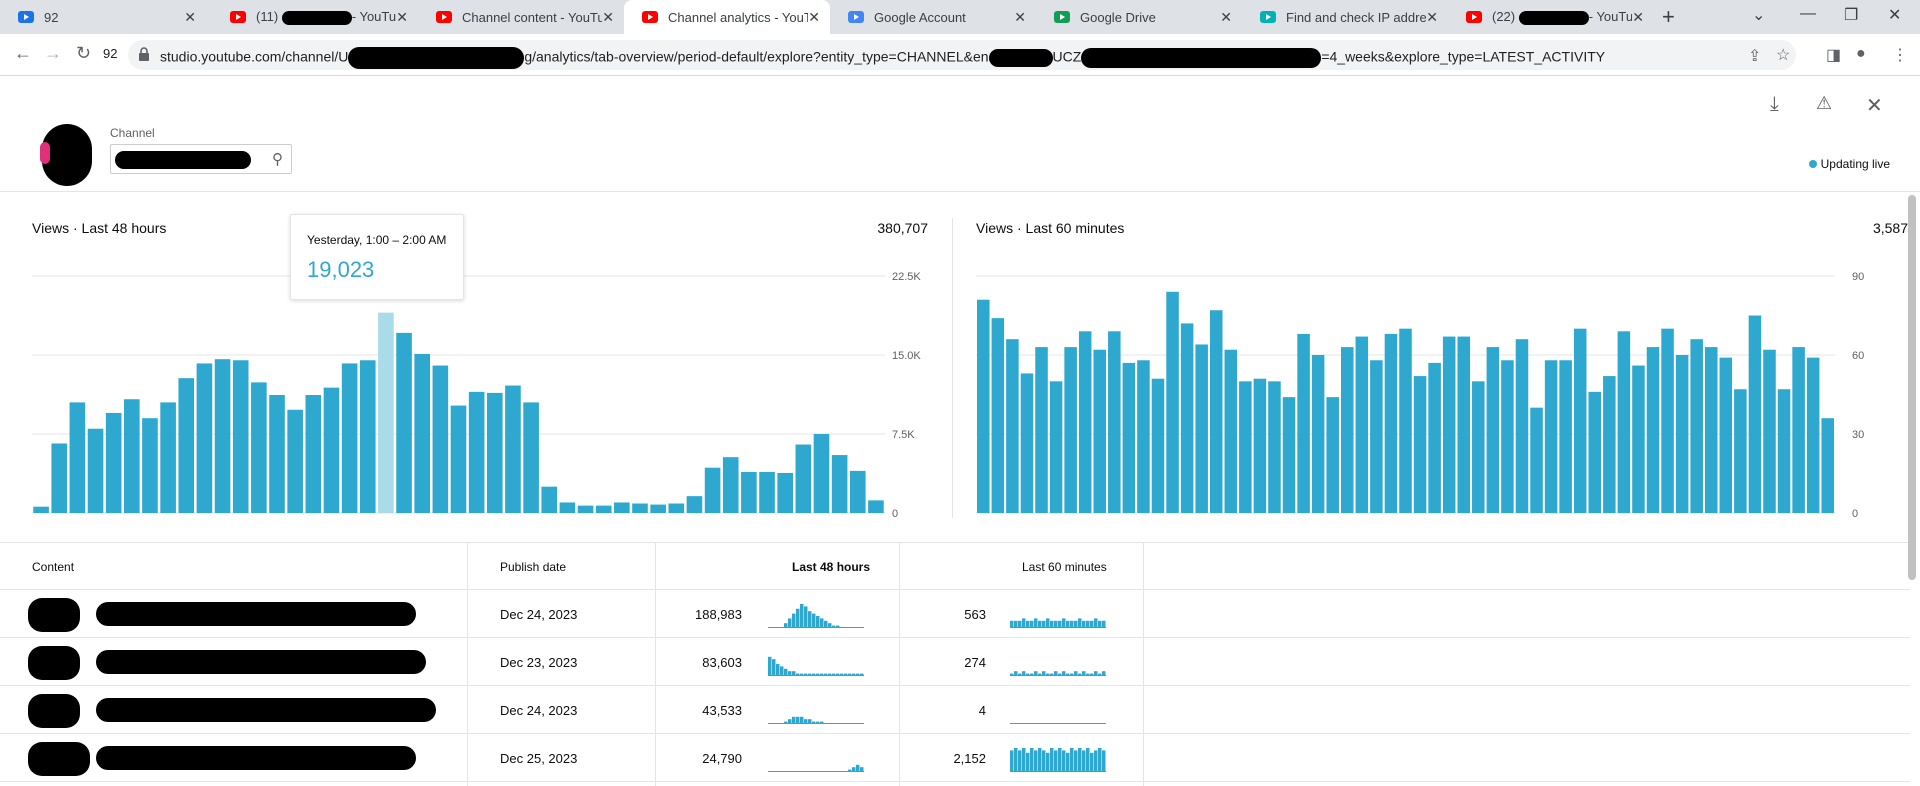 The width and height of the screenshot is (1920, 786). What do you see at coordinates (1139, 17) in the screenshot?
I see `browser-tab-6: Google Drive ✕` at bounding box center [1139, 17].